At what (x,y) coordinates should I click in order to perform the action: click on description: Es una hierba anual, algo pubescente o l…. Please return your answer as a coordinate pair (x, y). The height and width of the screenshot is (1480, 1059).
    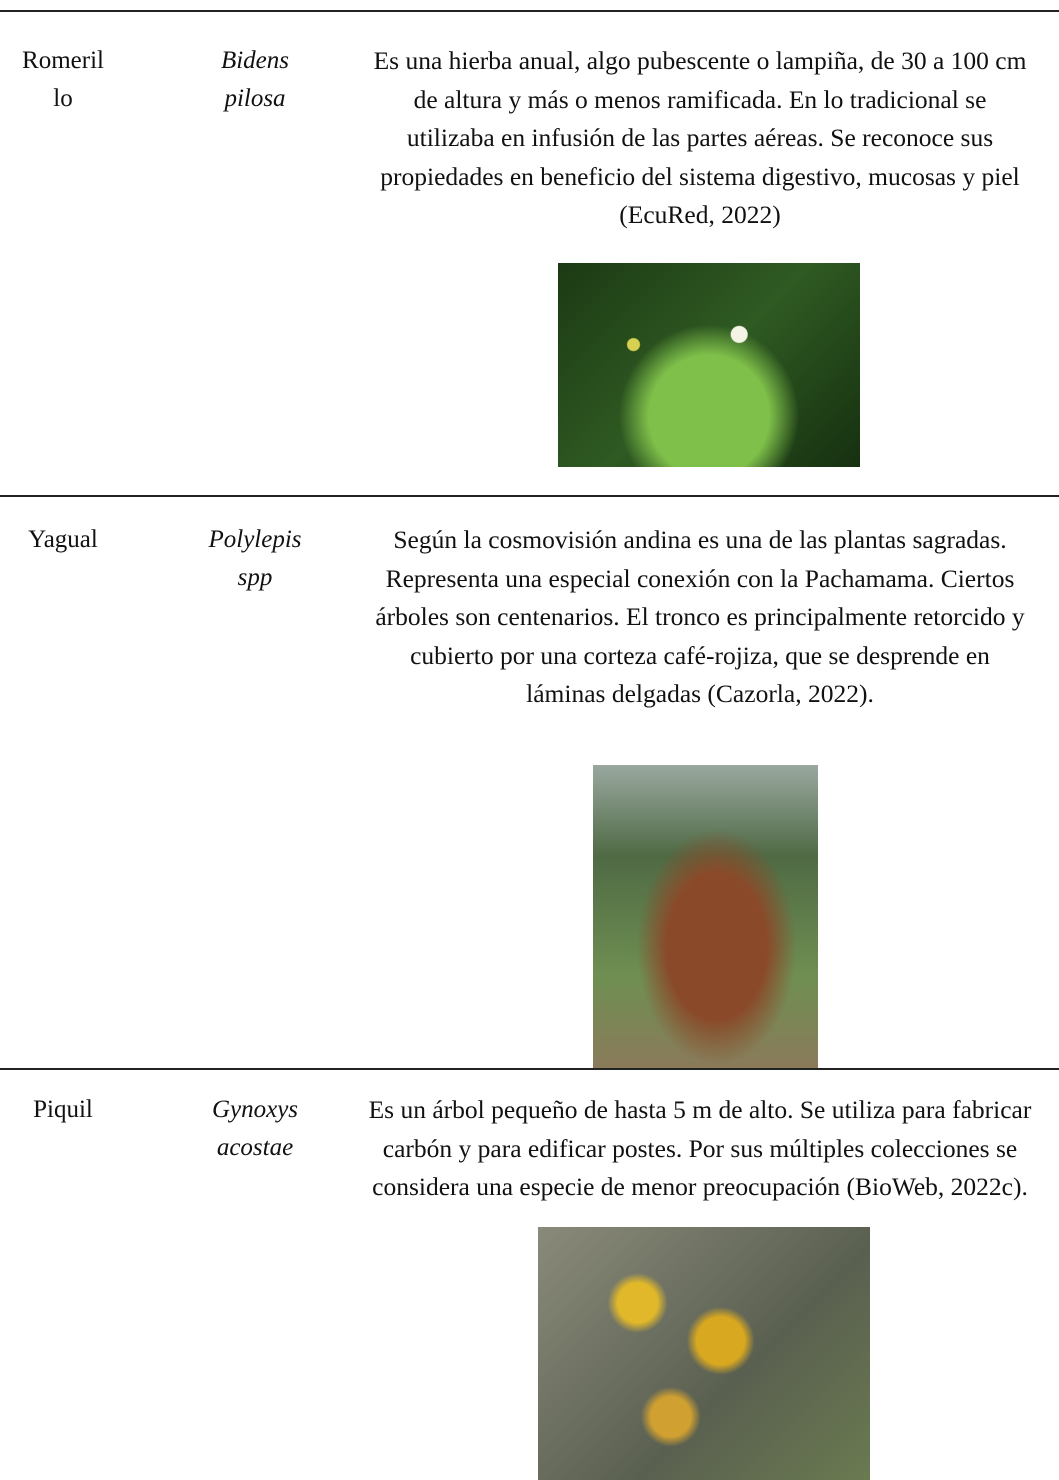
    Looking at the image, I should click on (700, 137).